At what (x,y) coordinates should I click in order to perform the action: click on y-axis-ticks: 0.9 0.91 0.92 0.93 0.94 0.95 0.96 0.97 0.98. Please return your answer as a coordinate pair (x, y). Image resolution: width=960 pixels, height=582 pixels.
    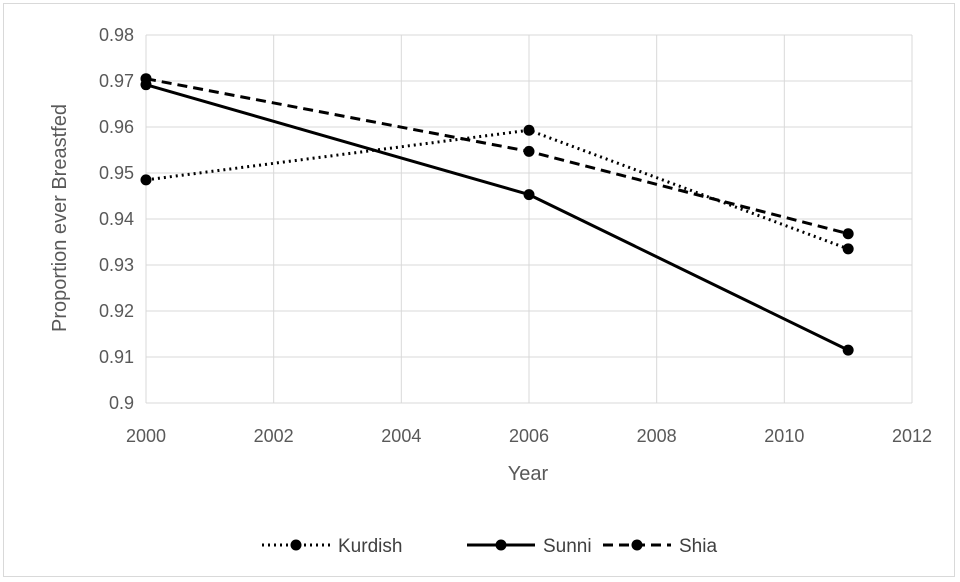
    Looking at the image, I should click on (116, 219).